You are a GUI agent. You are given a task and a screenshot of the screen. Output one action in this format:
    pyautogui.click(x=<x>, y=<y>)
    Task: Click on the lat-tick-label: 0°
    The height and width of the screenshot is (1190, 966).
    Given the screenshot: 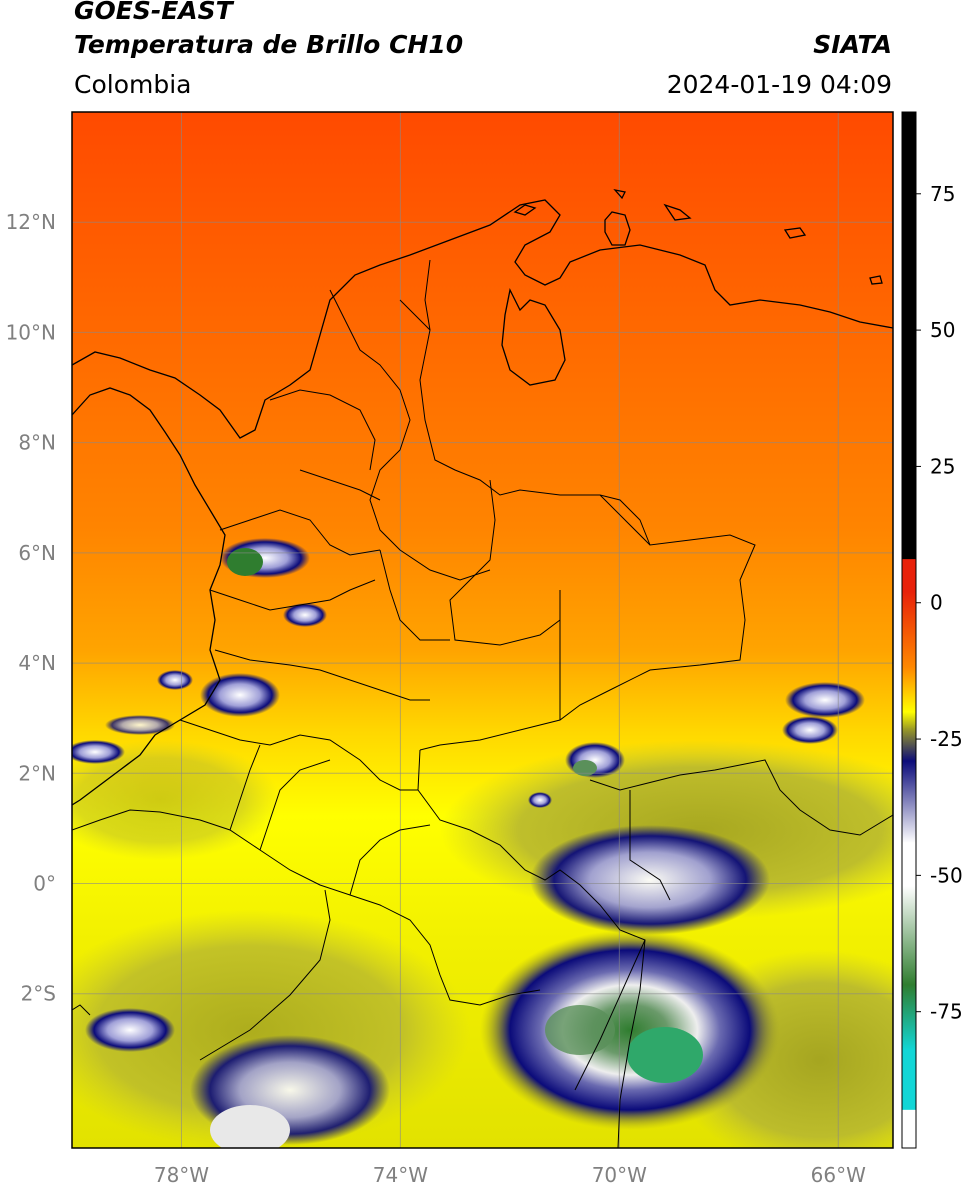 What is the action you would take?
    pyautogui.click(x=44, y=883)
    